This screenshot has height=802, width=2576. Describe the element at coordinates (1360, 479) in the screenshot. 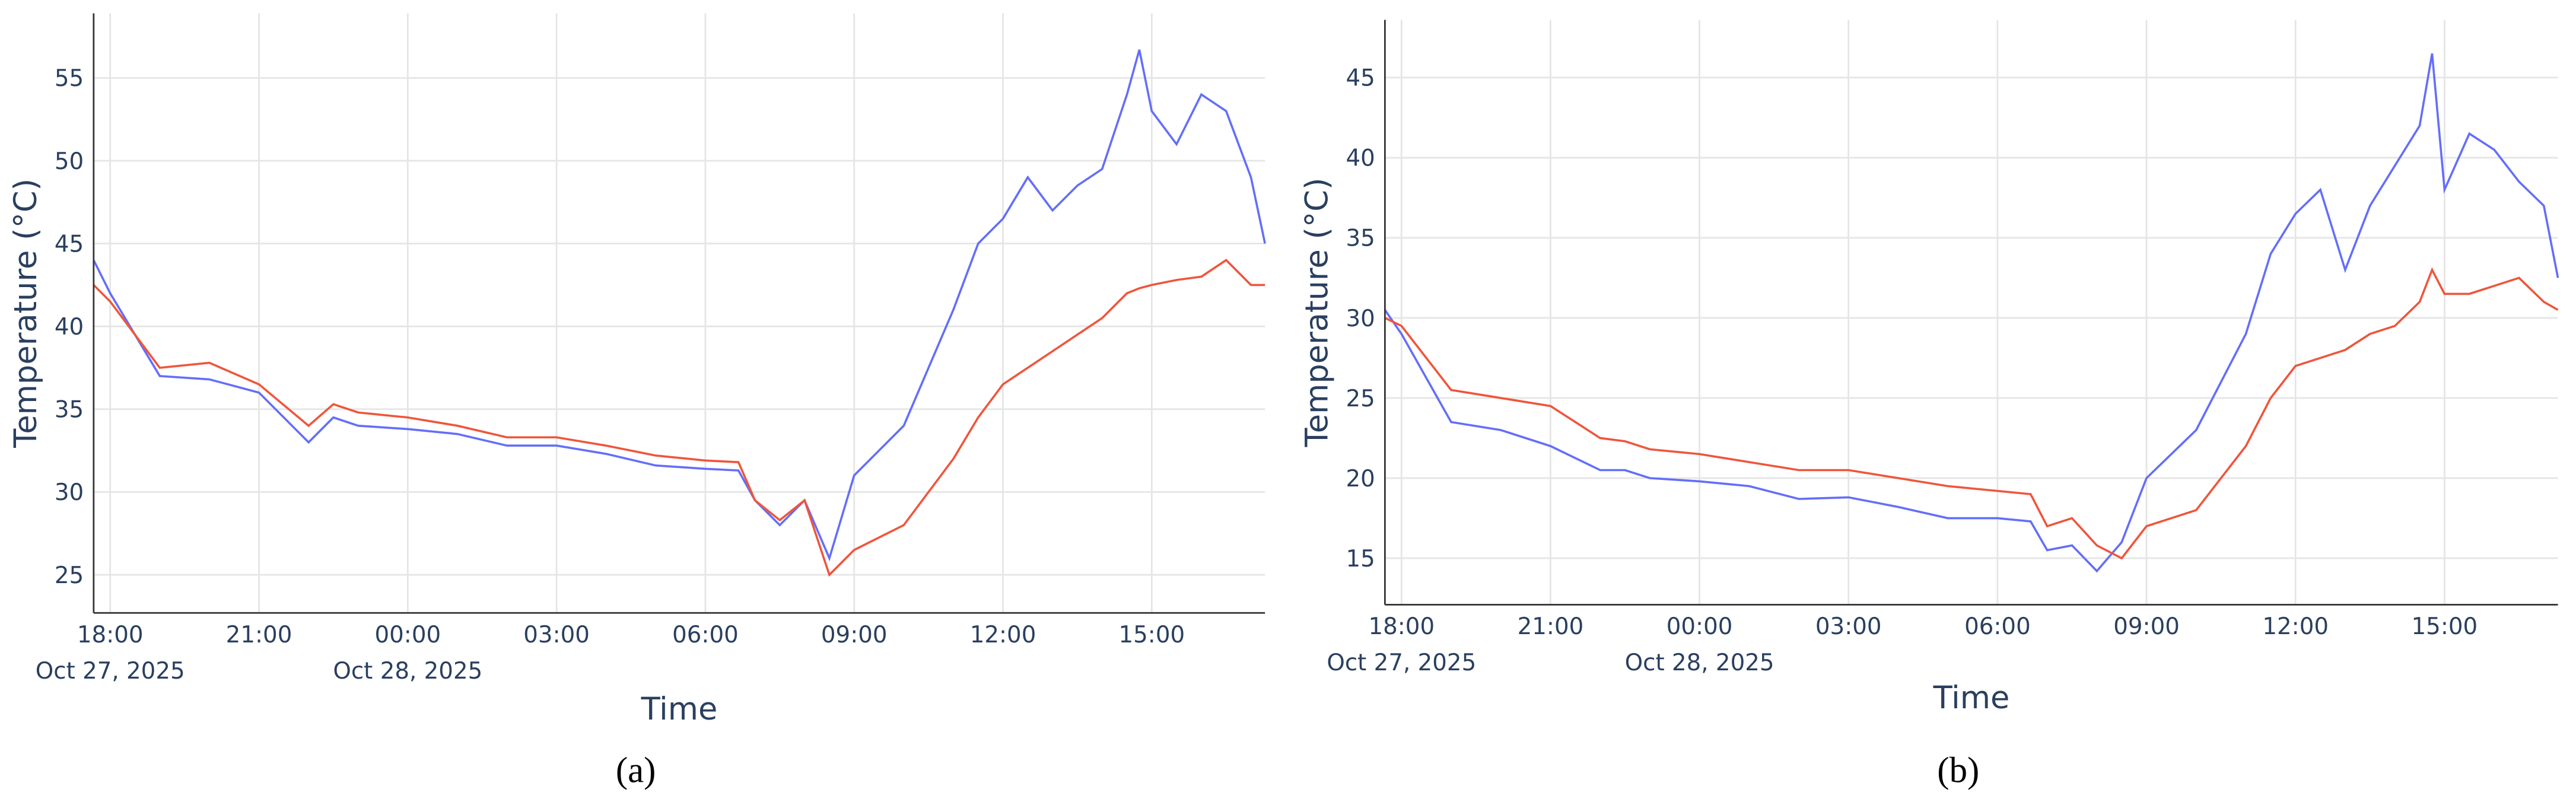

I see `y-tick-label: 20` at that location.